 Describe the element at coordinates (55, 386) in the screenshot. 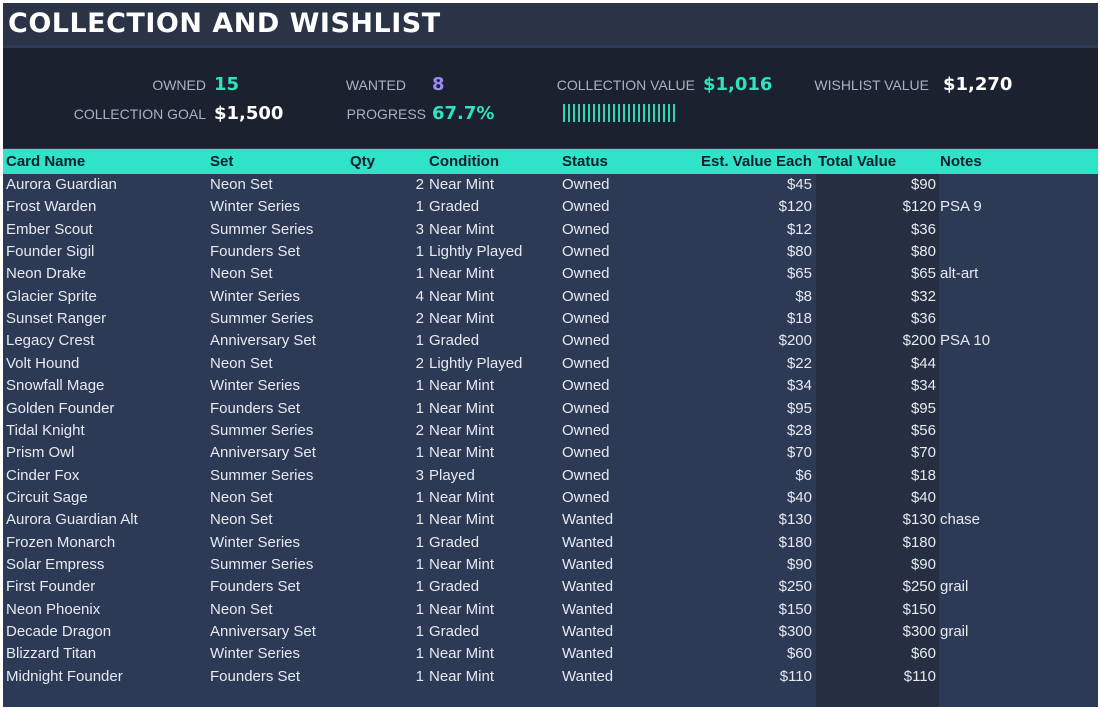

I see `cell-card-name: Snowfall Mage` at that location.